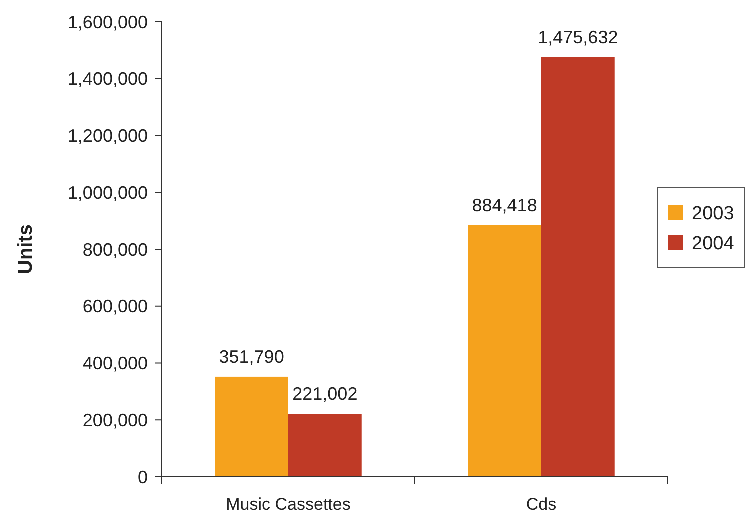  Describe the element at coordinates (251, 356) in the screenshot. I see `data-label: 351,790` at that location.